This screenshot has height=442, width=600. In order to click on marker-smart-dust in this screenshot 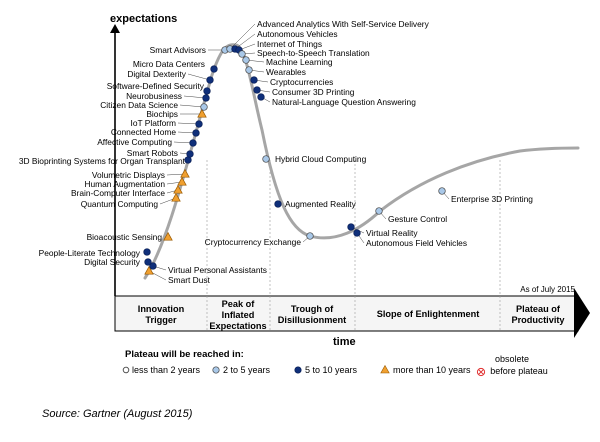, I will do `click(149, 270)`.